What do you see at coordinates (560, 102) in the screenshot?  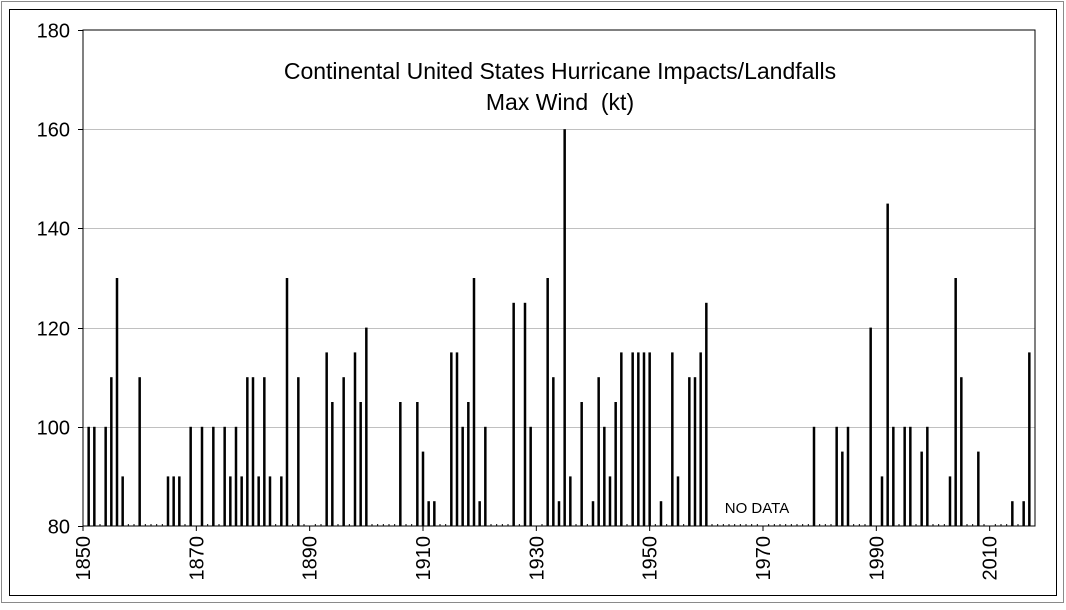 I see `chart-subtitle: Max Wind (kt)` at bounding box center [560, 102].